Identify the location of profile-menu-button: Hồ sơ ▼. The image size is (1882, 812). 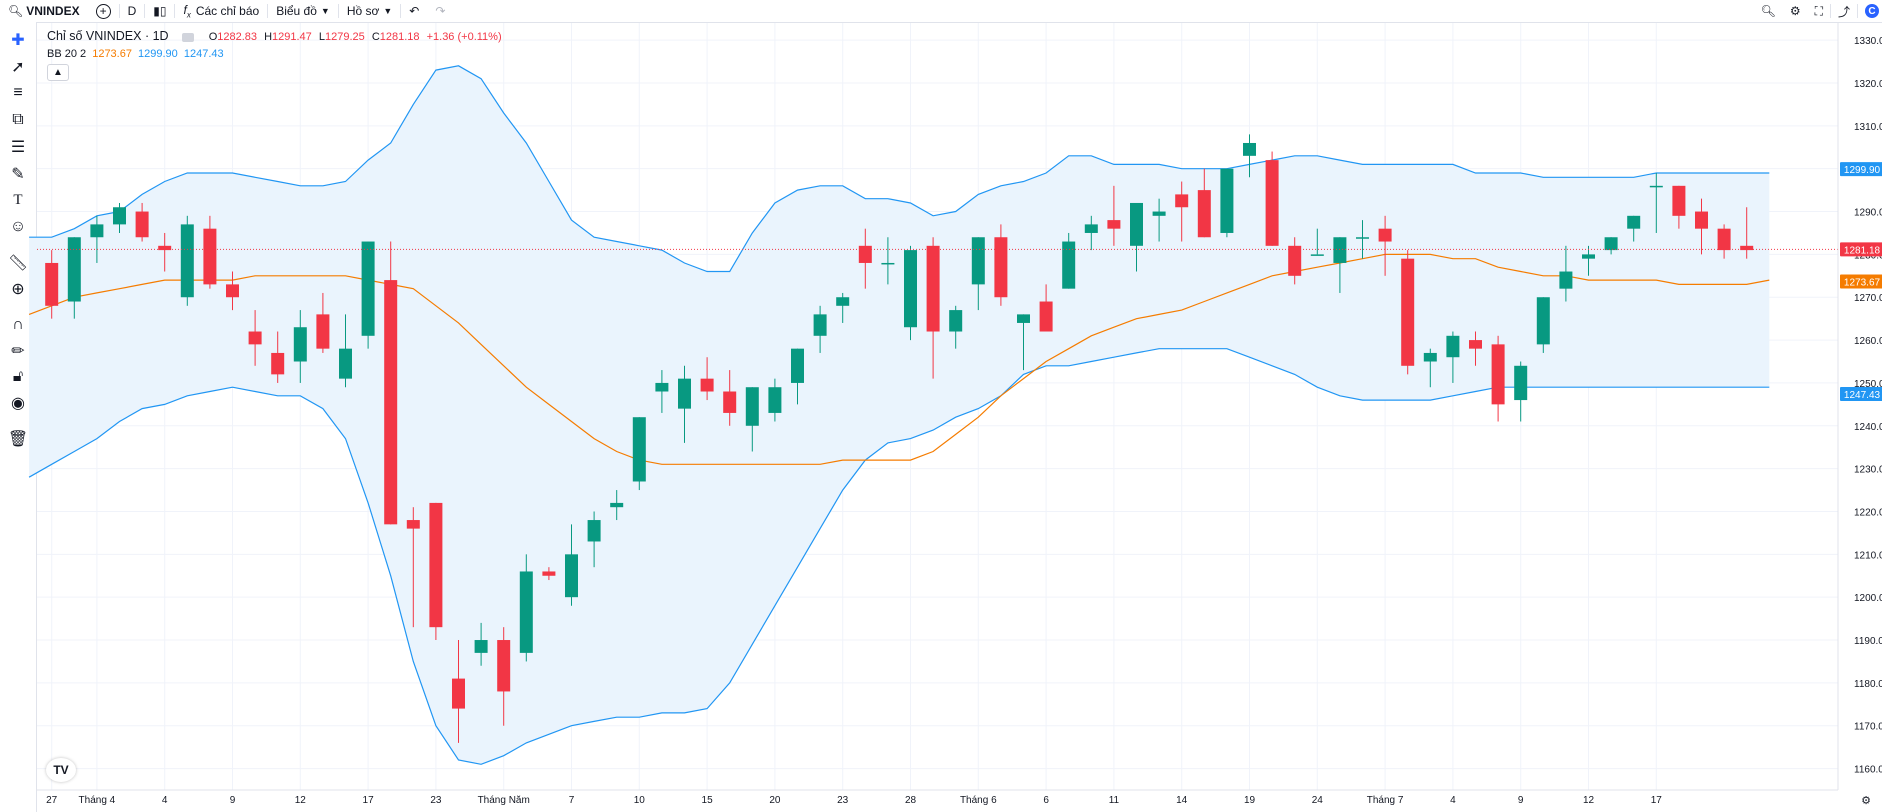
(369, 11).